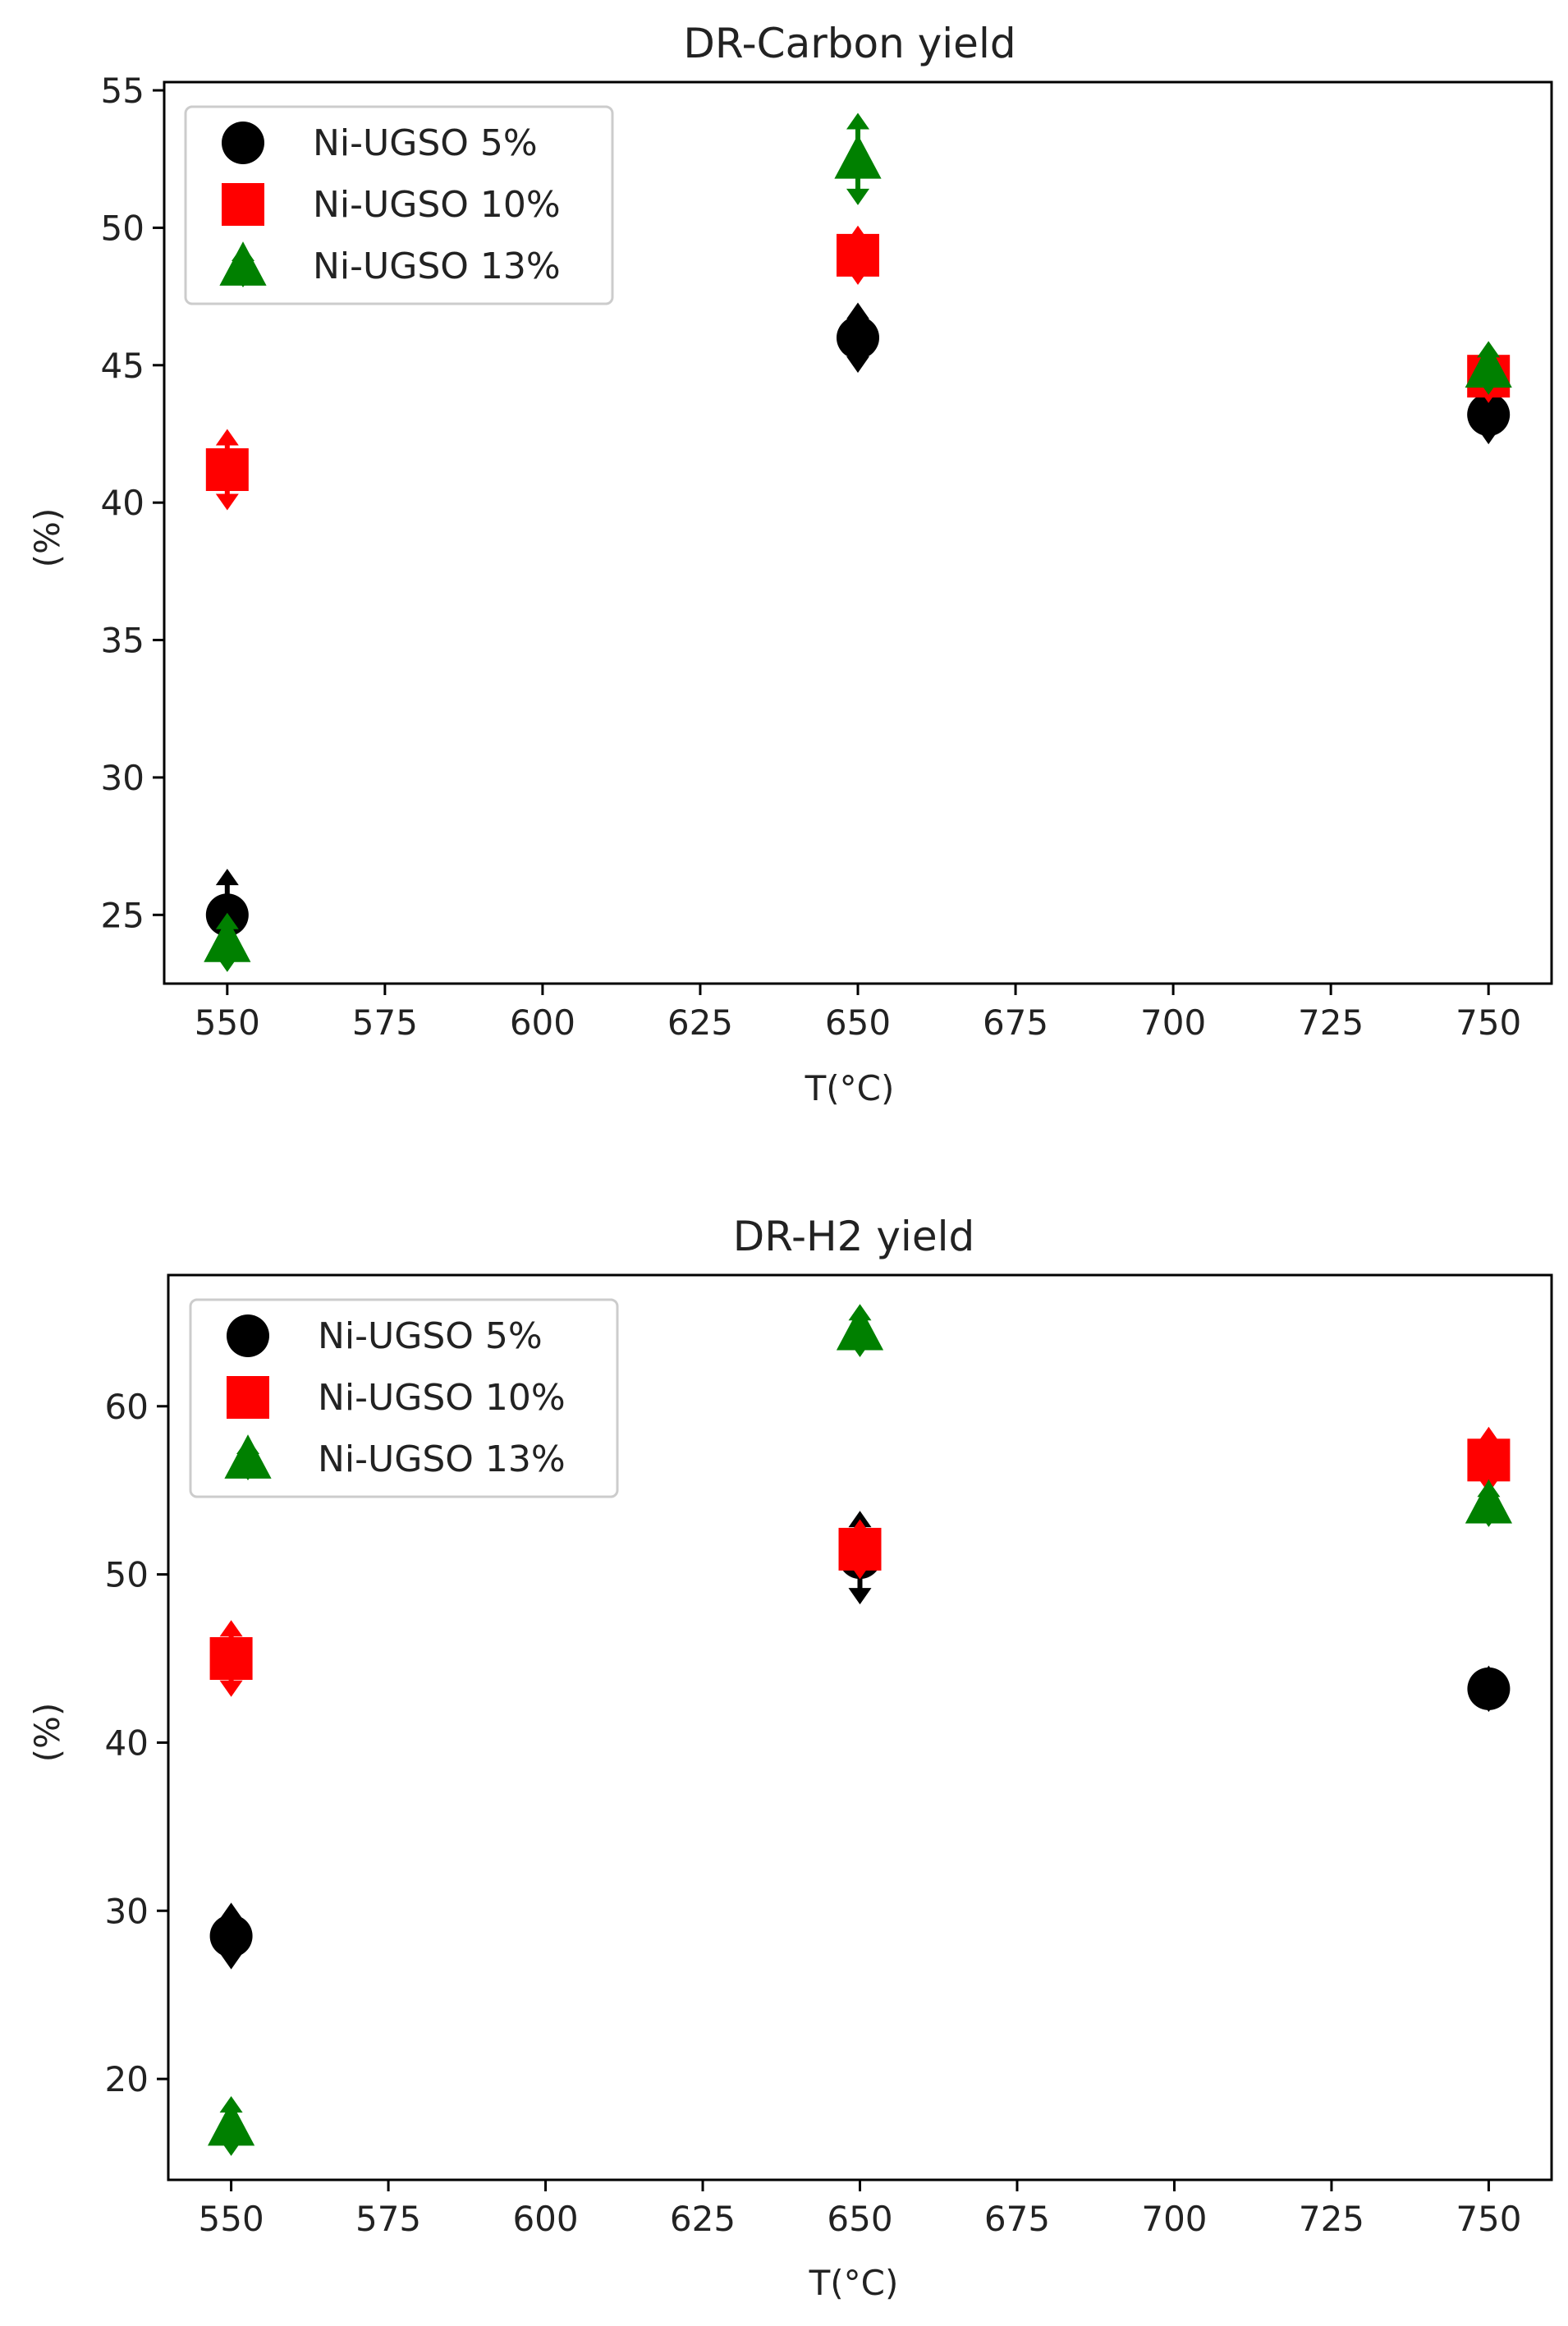 Image resolution: width=1568 pixels, height=2326 pixels. I want to click on y-tick-label: 30, so click(127, 1911).